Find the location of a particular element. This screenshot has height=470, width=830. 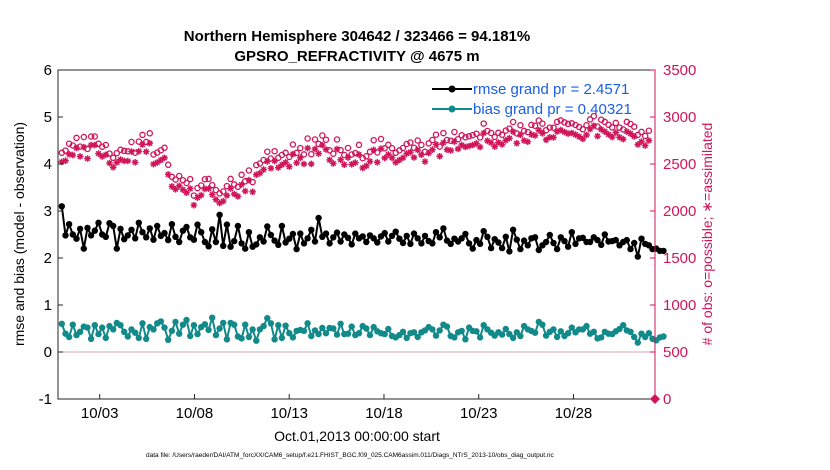

y2-tick-label: 0 is located at coordinates (667, 399).